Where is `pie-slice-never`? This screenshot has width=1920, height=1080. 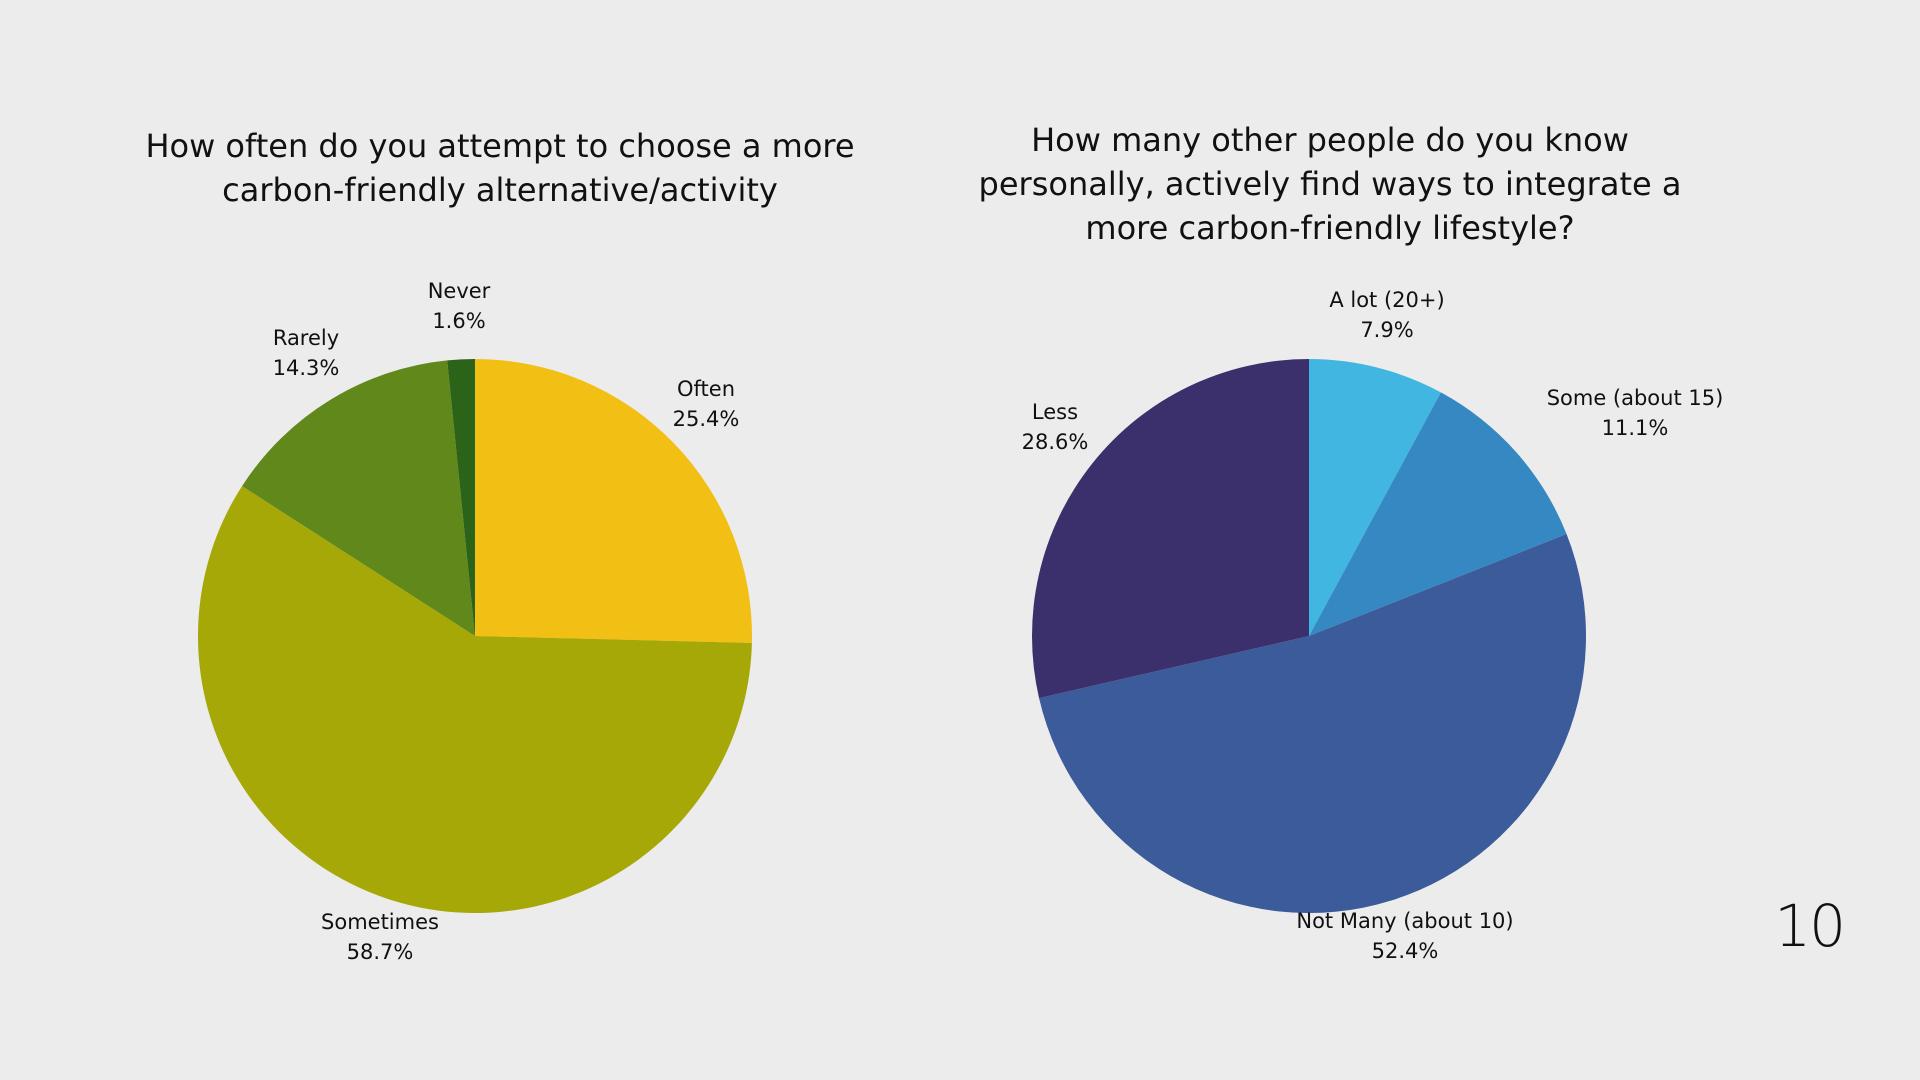
pie-slice-never is located at coordinates (461, 497).